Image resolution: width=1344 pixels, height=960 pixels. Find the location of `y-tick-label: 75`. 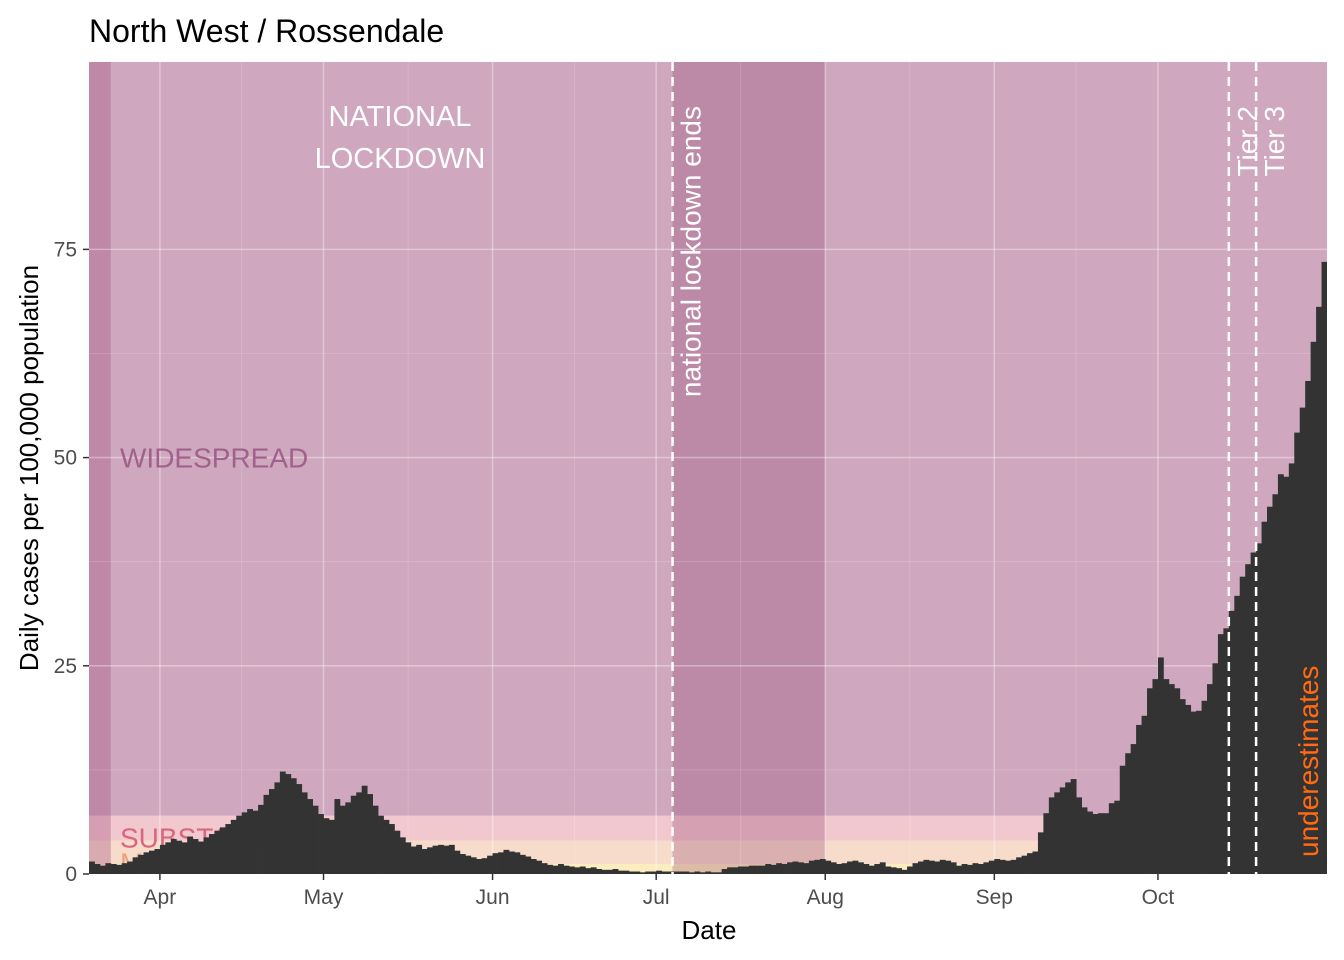

y-tick-label: 75 is located at coordinates (65, 249).